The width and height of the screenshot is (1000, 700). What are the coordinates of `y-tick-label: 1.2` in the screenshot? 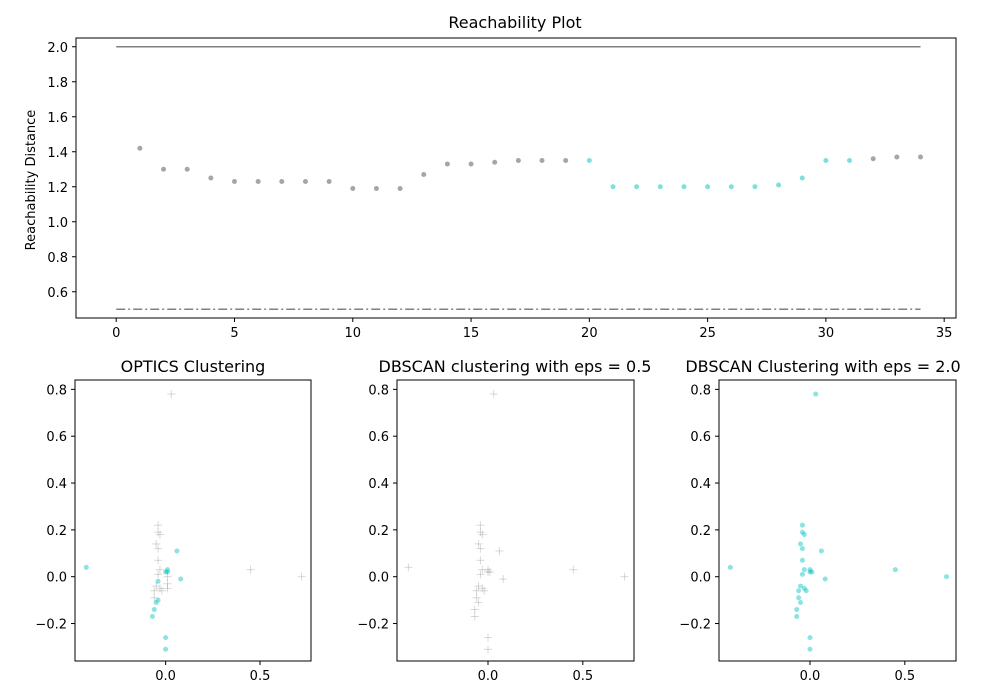 It's located at (57, 188).